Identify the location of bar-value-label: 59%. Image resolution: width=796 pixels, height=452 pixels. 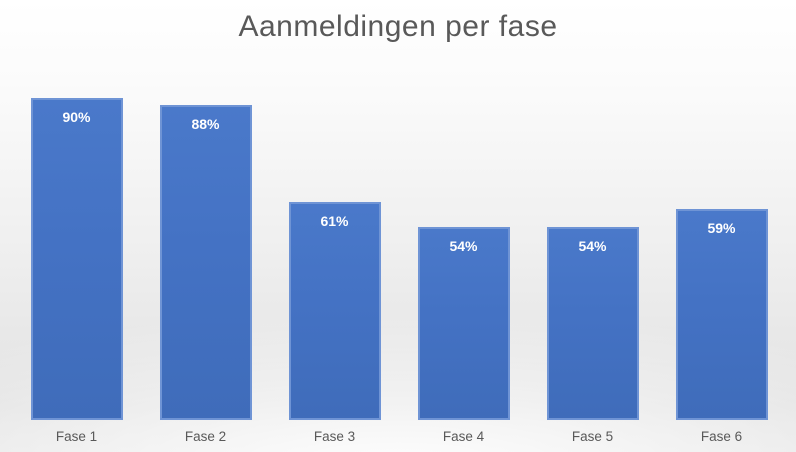
(721, 228).